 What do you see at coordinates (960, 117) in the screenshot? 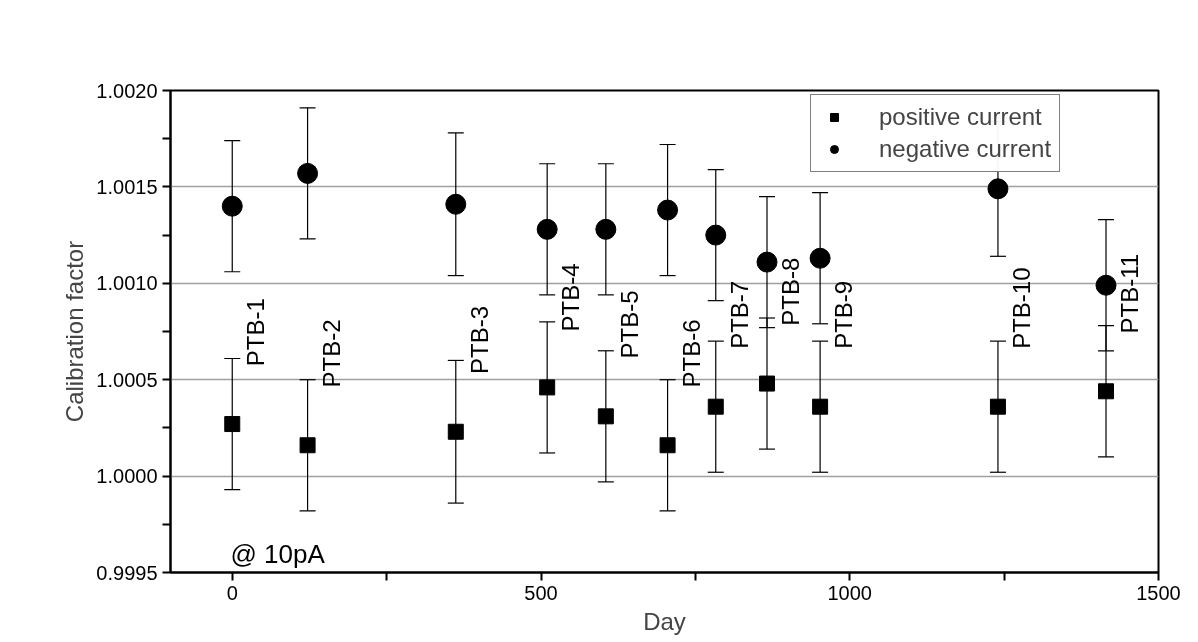
I see `legend-label: positive current` at bounding box center [960, 117].